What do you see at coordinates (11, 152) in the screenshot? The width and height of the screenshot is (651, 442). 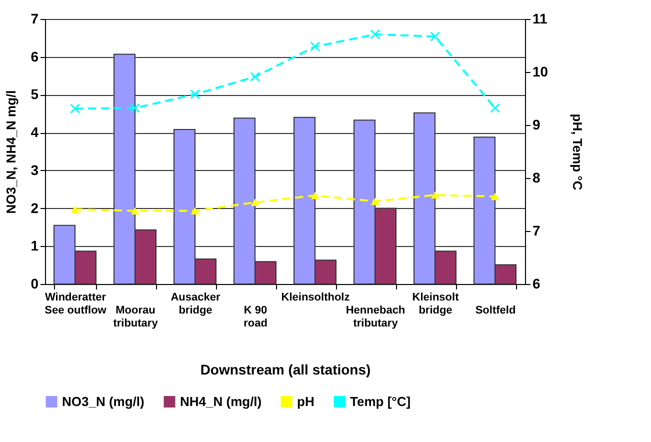 I see `y-axis-title: NO3_N, NH4_N mg/l` at bounding box center [11, 152].